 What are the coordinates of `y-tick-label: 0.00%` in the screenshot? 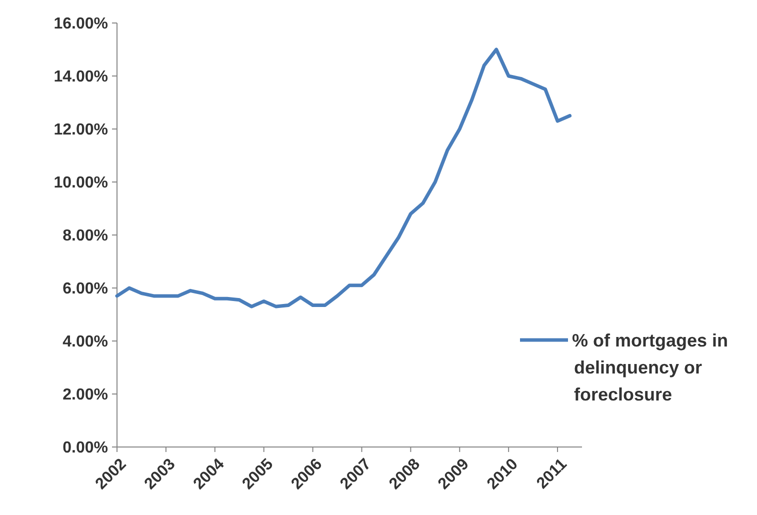 It's located at (85, 448).